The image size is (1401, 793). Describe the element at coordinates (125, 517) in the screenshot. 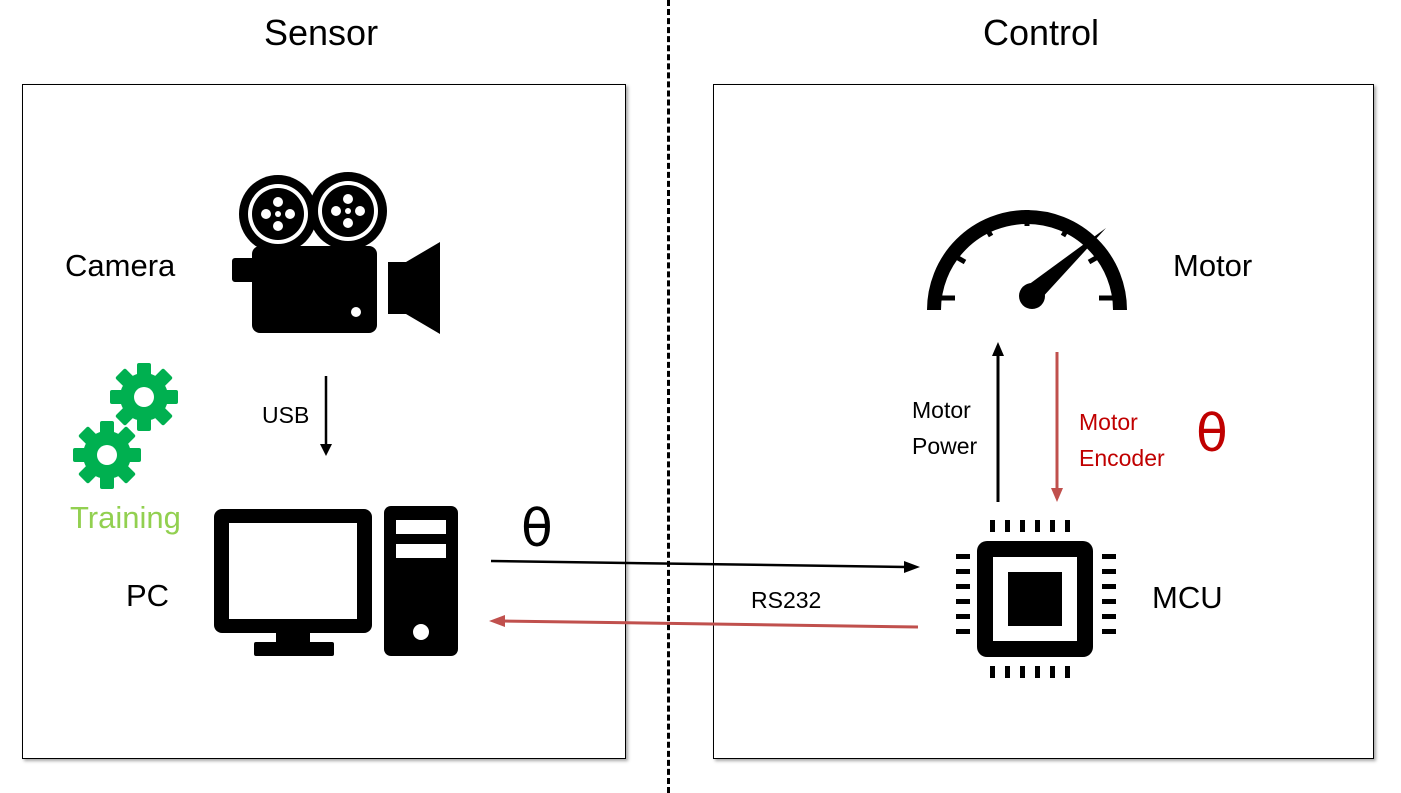

I see `training-label: Training` at that location.